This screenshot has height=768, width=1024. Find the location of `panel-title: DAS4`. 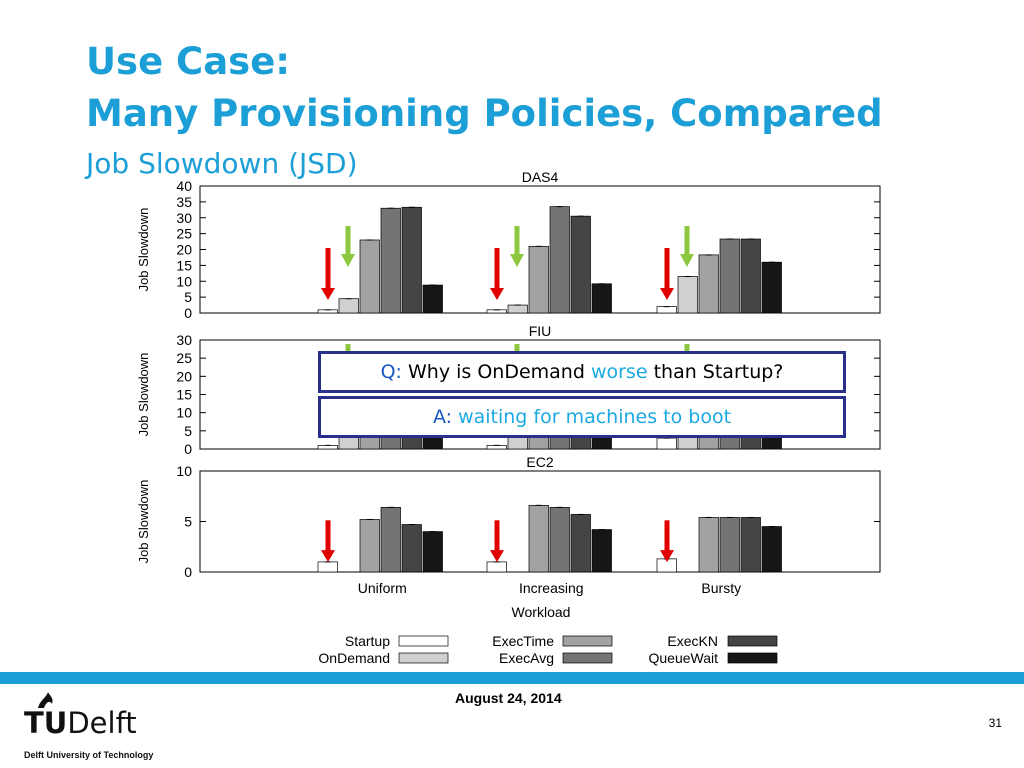

panel-title: DAS4 is located at coordinates (540, 177).